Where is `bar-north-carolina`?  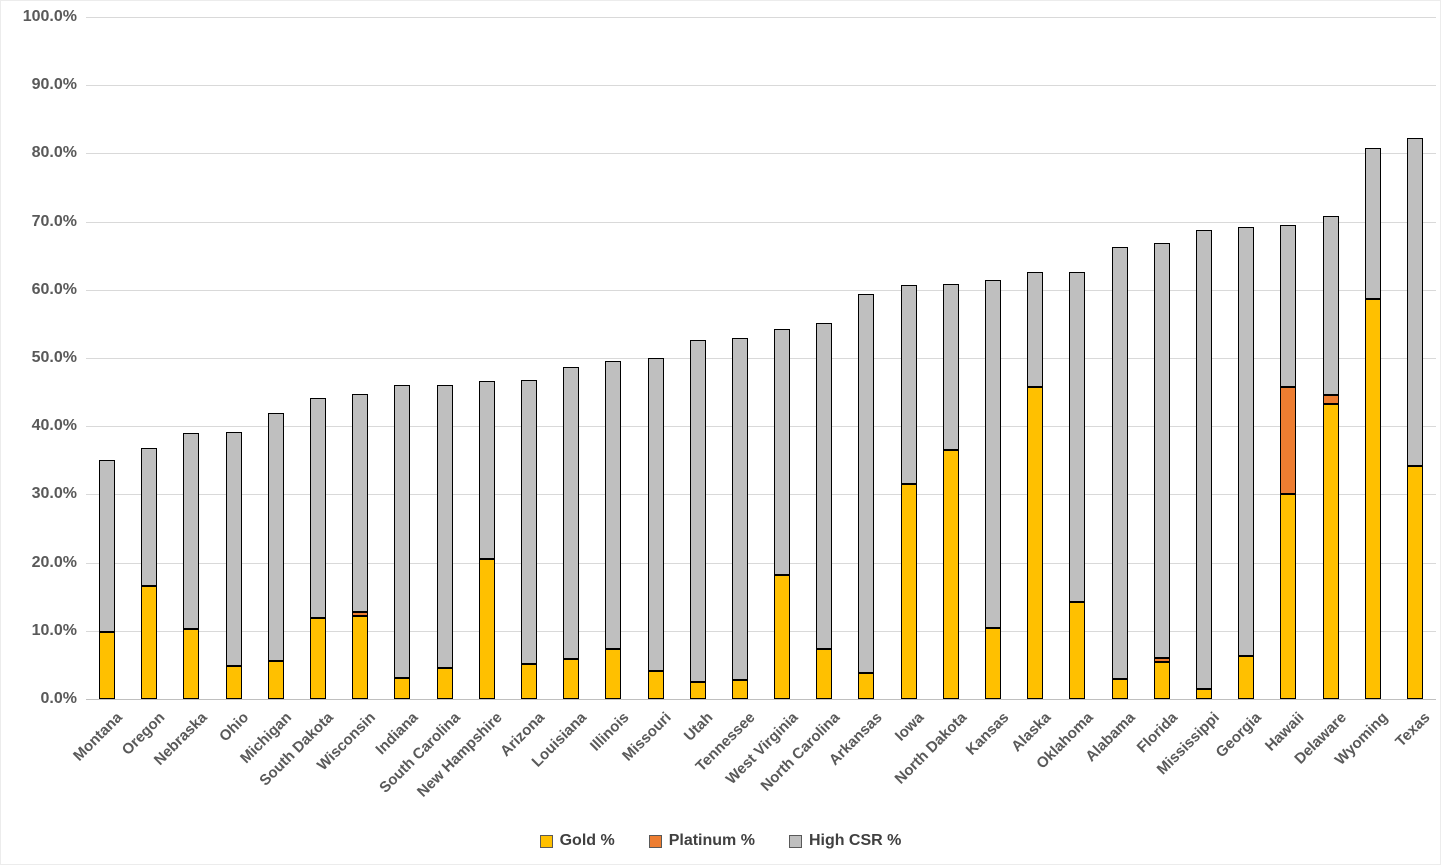 bar-north-carolina is located at coordinates (824, 511).